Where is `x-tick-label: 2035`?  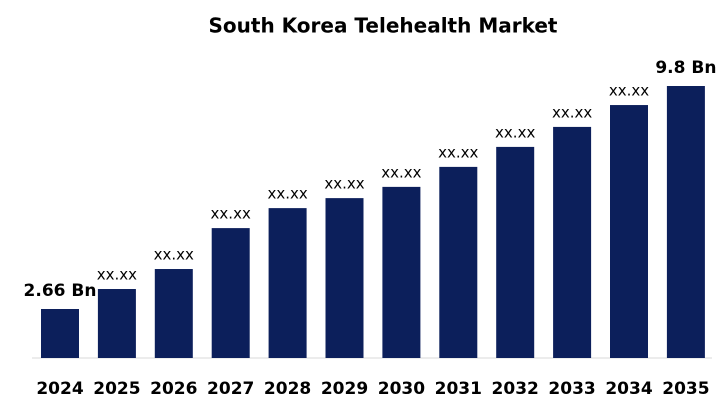
x-tick-label: 2035 is located at coordinates (685, 389).